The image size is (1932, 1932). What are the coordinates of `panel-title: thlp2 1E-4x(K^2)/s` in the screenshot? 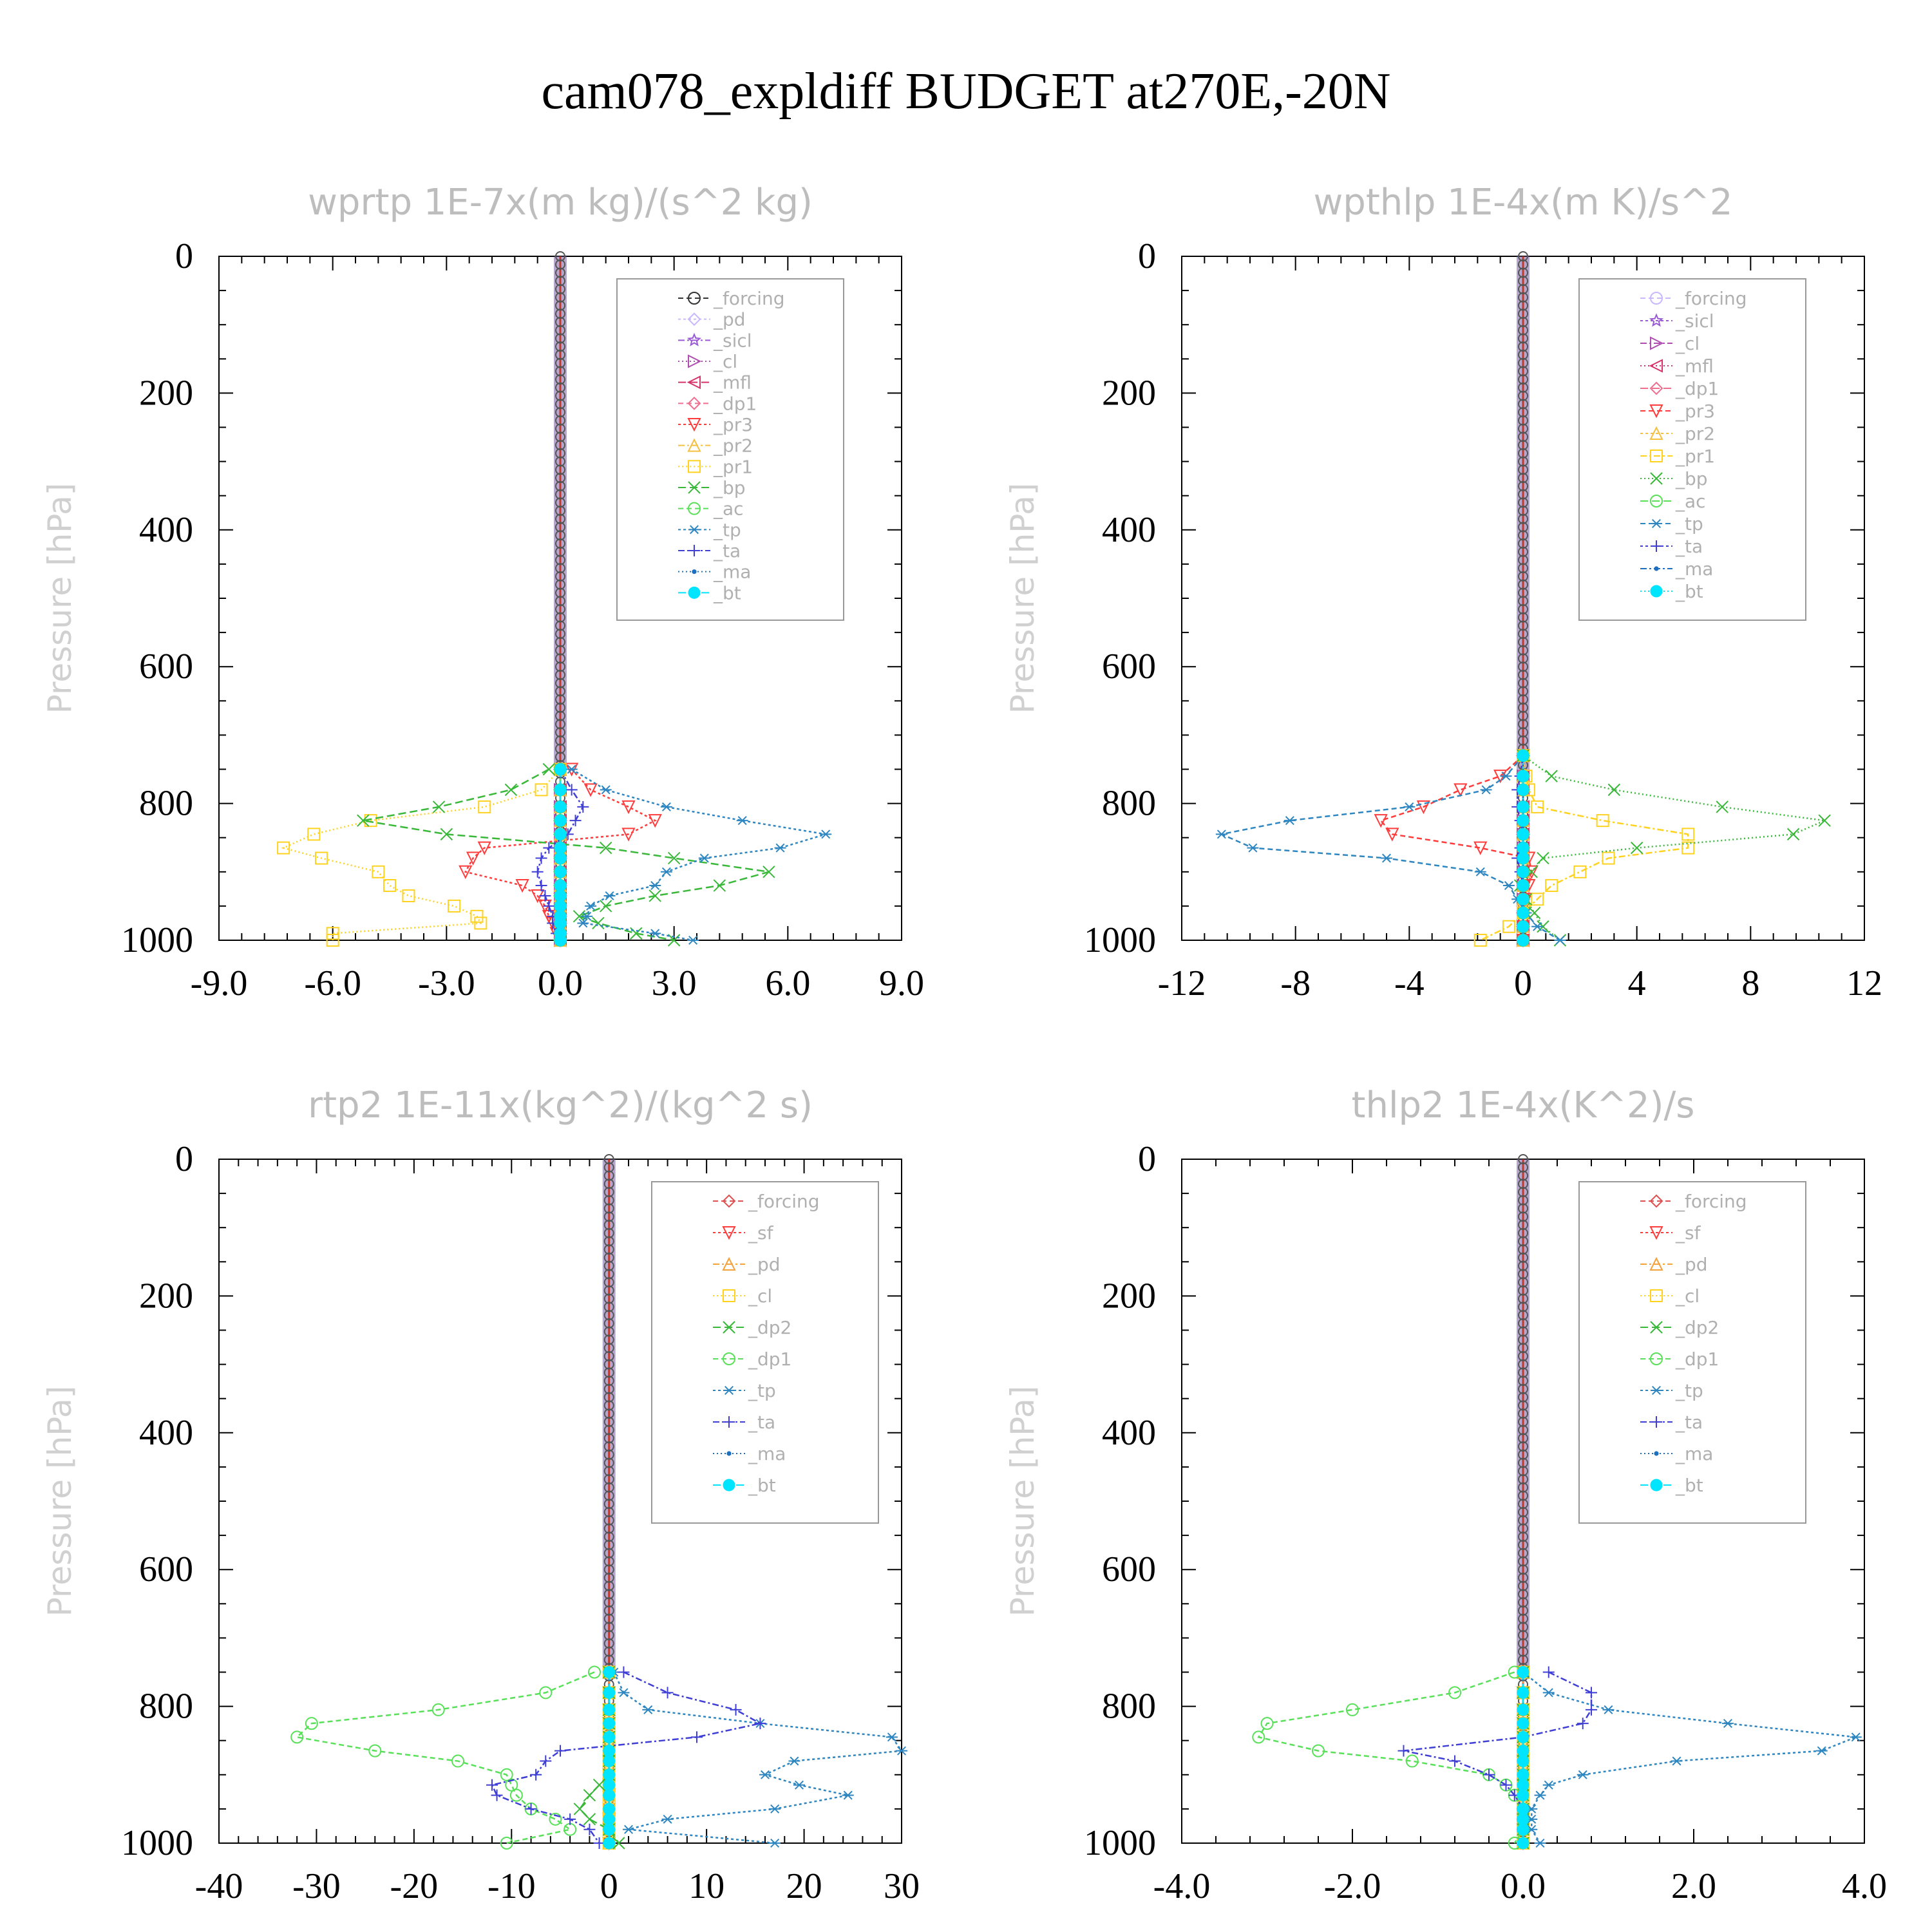 It's located at (1523, 1105).